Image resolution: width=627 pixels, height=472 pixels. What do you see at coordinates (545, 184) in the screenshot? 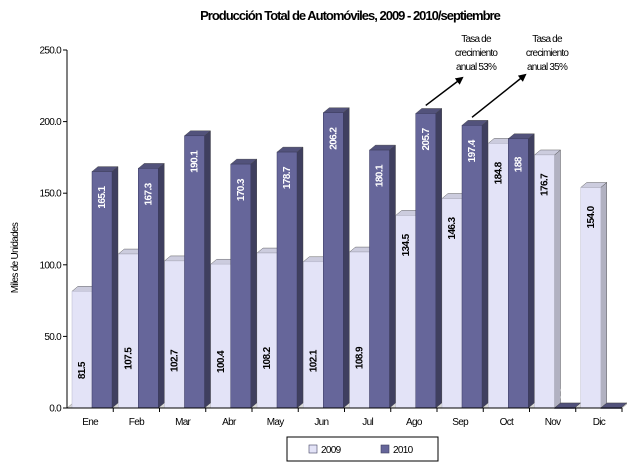
I see `data-label-2009-Nov: 176.7` at bounding box center [545, 184].